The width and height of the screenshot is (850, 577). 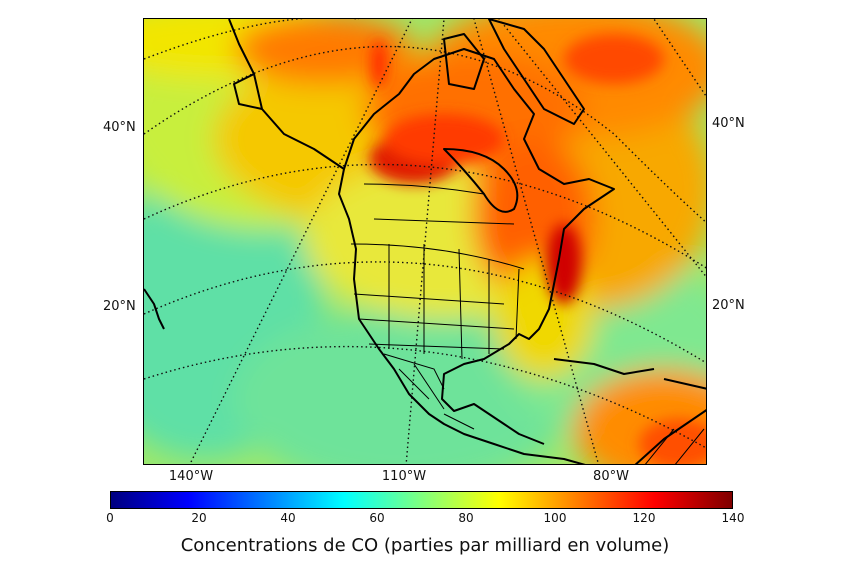 What do you see at coordinates (644, 518) in the screenshot?
I see `colorbar-tick-label: 120` at bounding box center [644, 518].